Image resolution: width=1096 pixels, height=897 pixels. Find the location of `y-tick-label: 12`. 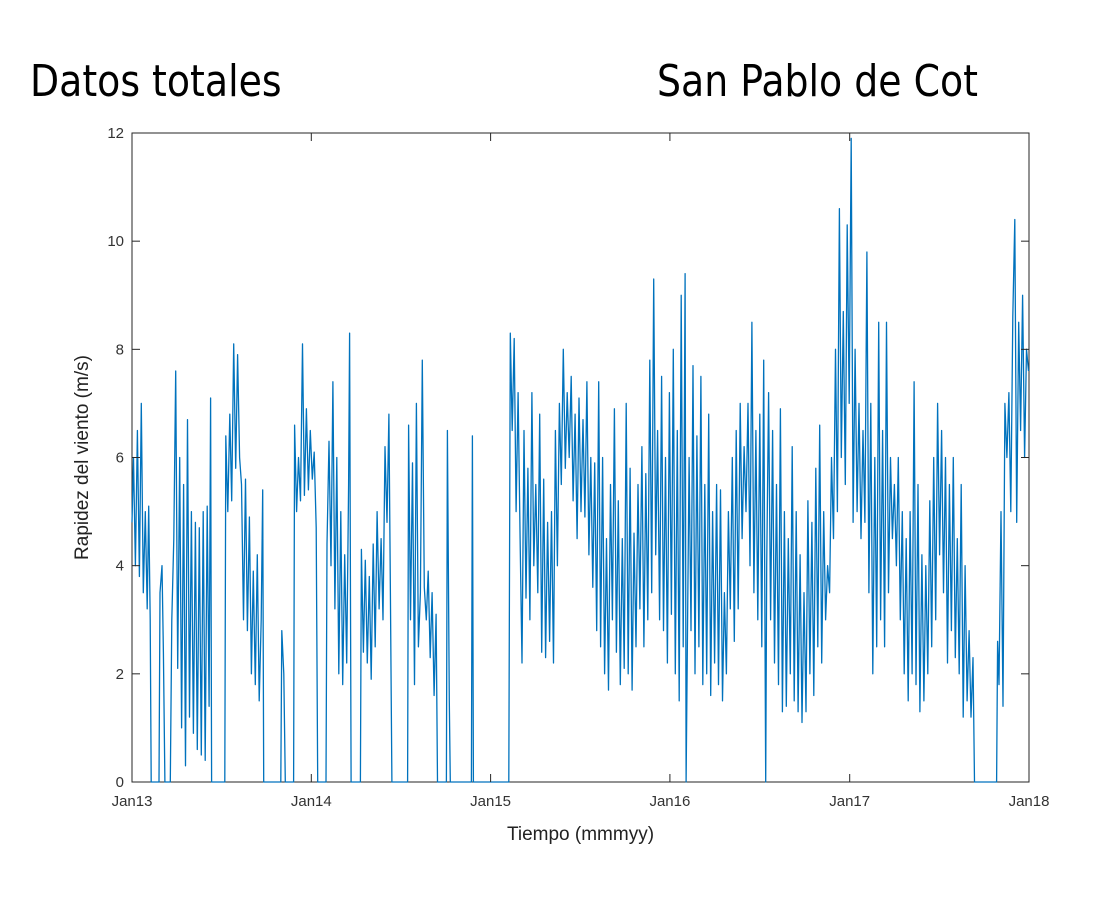

y-tick-label: 12 is located at coordinates (115, 133).